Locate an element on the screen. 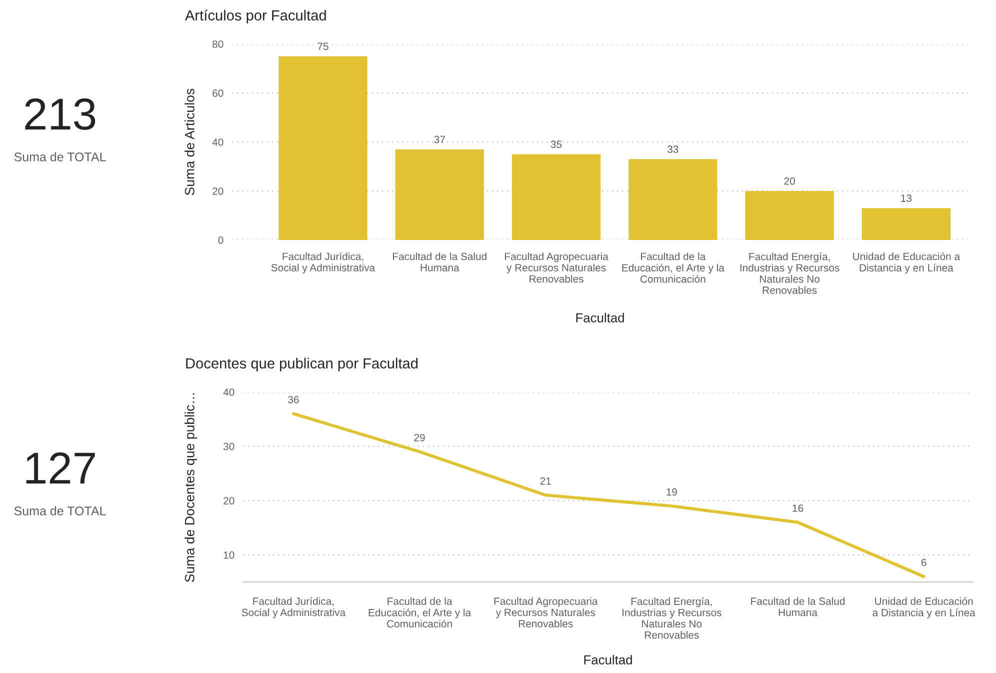 The height and width of the screenshot is (673, 996). y-tick-label: 10 is located at coordinates (229, 555).